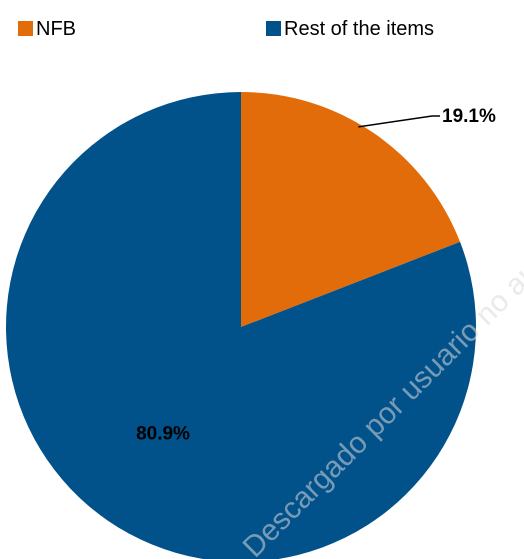 Image resolution: width=524 pixels, height=559 pixels. I want to click on legend: NFB Rest of the items, so click(226, 29).